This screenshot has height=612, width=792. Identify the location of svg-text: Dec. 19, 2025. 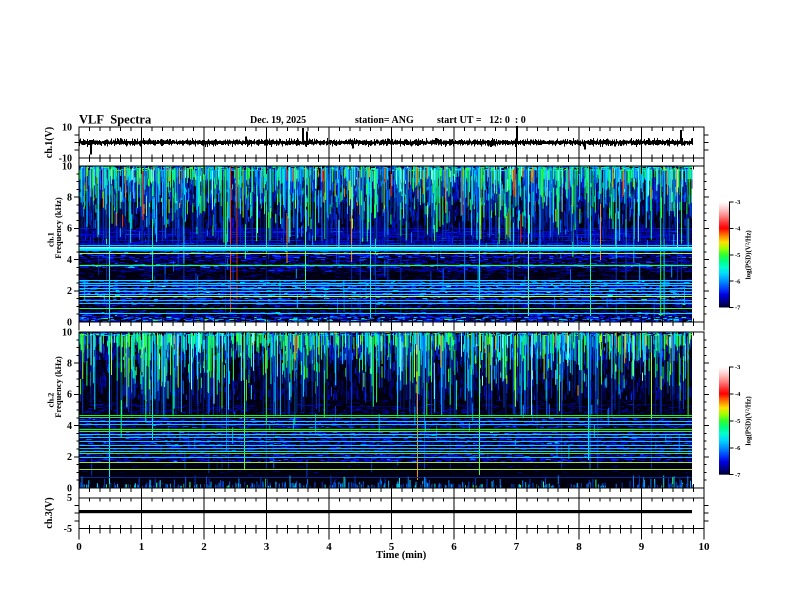
(278, 120).